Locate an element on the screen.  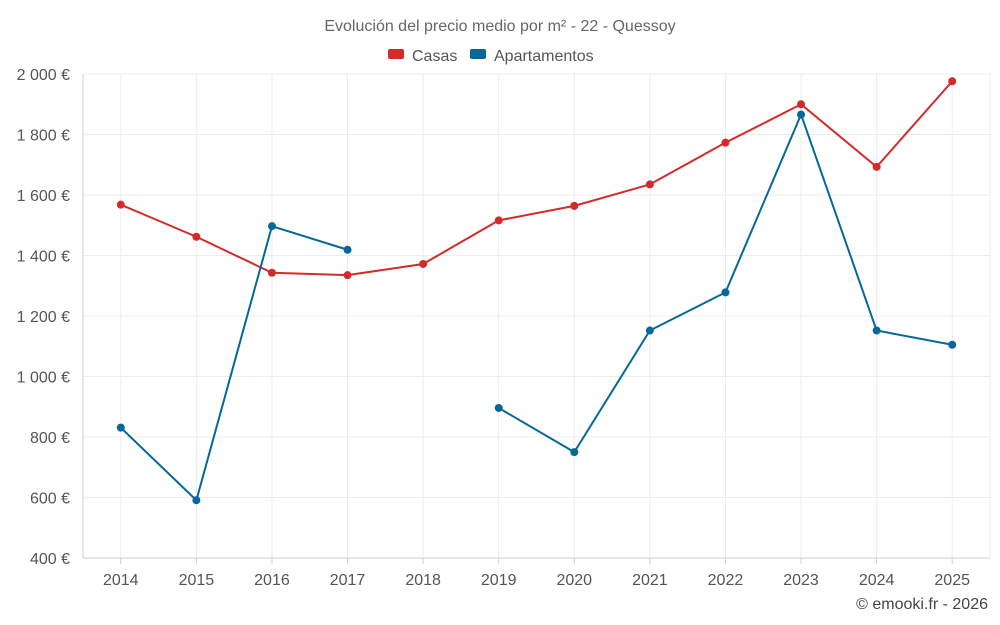
x-tick-label: 2023 is located at coordinates (801, 580).